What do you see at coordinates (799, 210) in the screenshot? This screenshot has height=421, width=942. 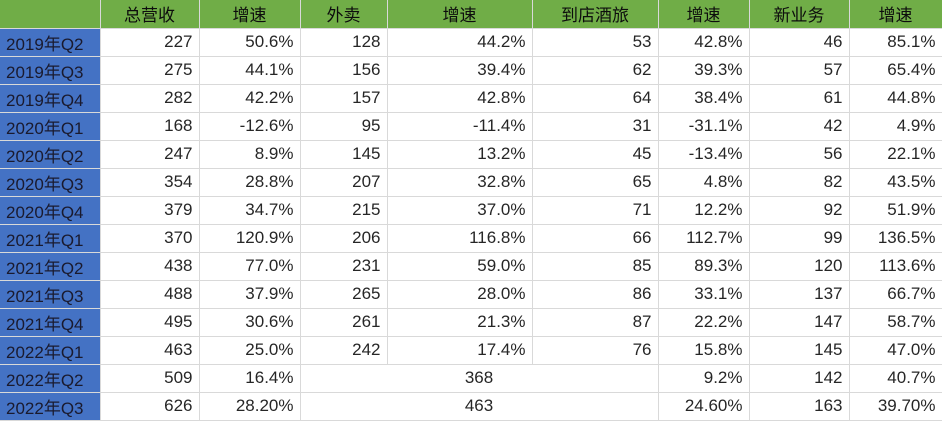 I see `cell-r6-c6: 92` at bounding box center [799, 210].